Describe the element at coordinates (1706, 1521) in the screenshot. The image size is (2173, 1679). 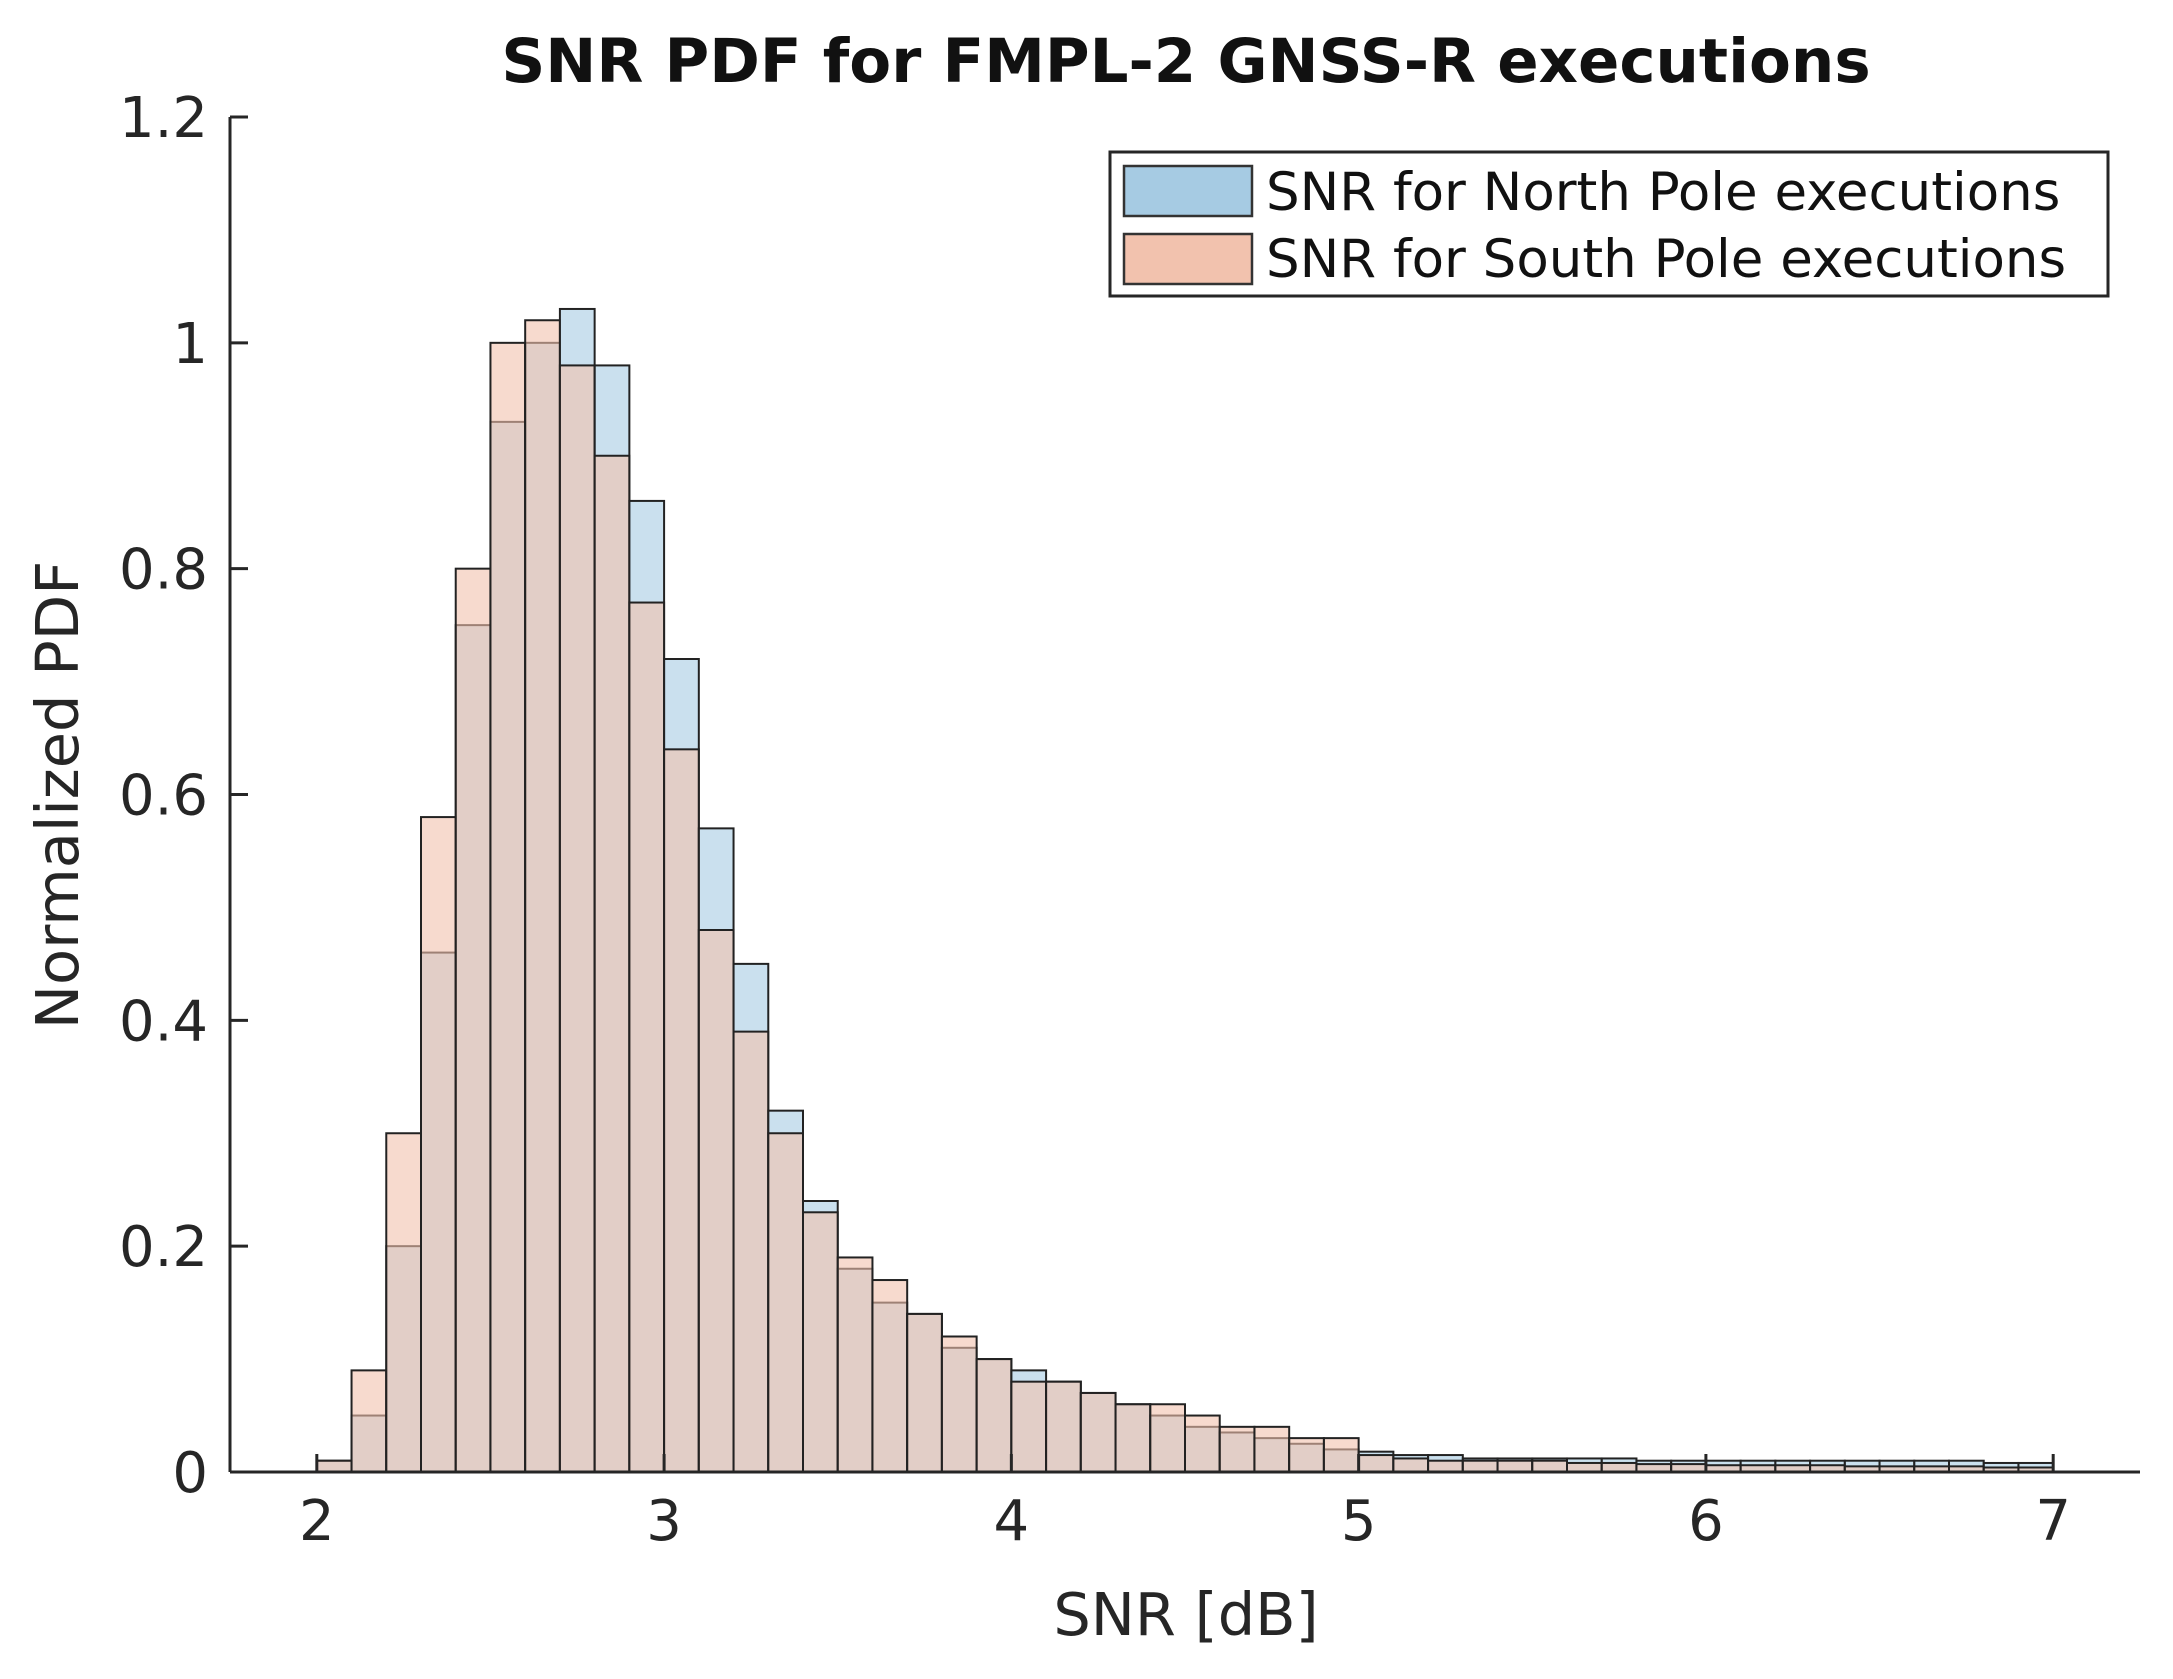
I see `x-tick-label: 6` at that location.